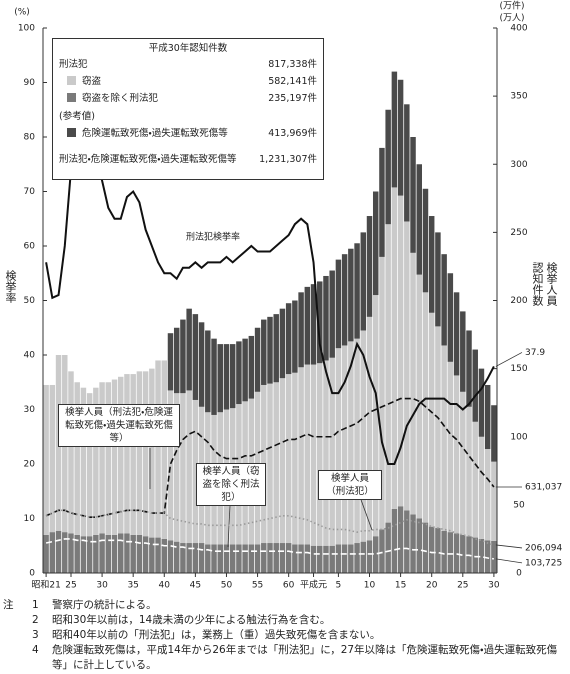 The width and height of the screenshot is (570, 674). What do you see at coordinates (292, 133) in the screenshot?
I see `legend-value: 413,969件` at bounding box center [292, 133].